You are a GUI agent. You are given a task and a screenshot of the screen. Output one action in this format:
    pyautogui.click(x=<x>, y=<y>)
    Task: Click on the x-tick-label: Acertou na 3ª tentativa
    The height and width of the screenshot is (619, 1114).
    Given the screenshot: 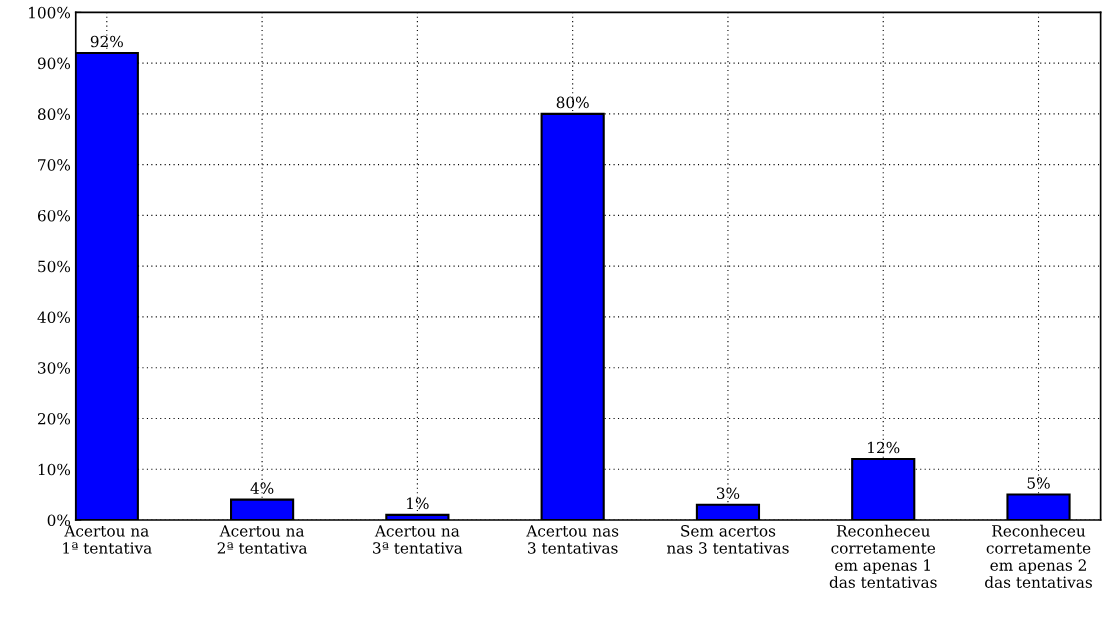 What is the action you would take?
    pyautogui.click(x=418, y=539)
    